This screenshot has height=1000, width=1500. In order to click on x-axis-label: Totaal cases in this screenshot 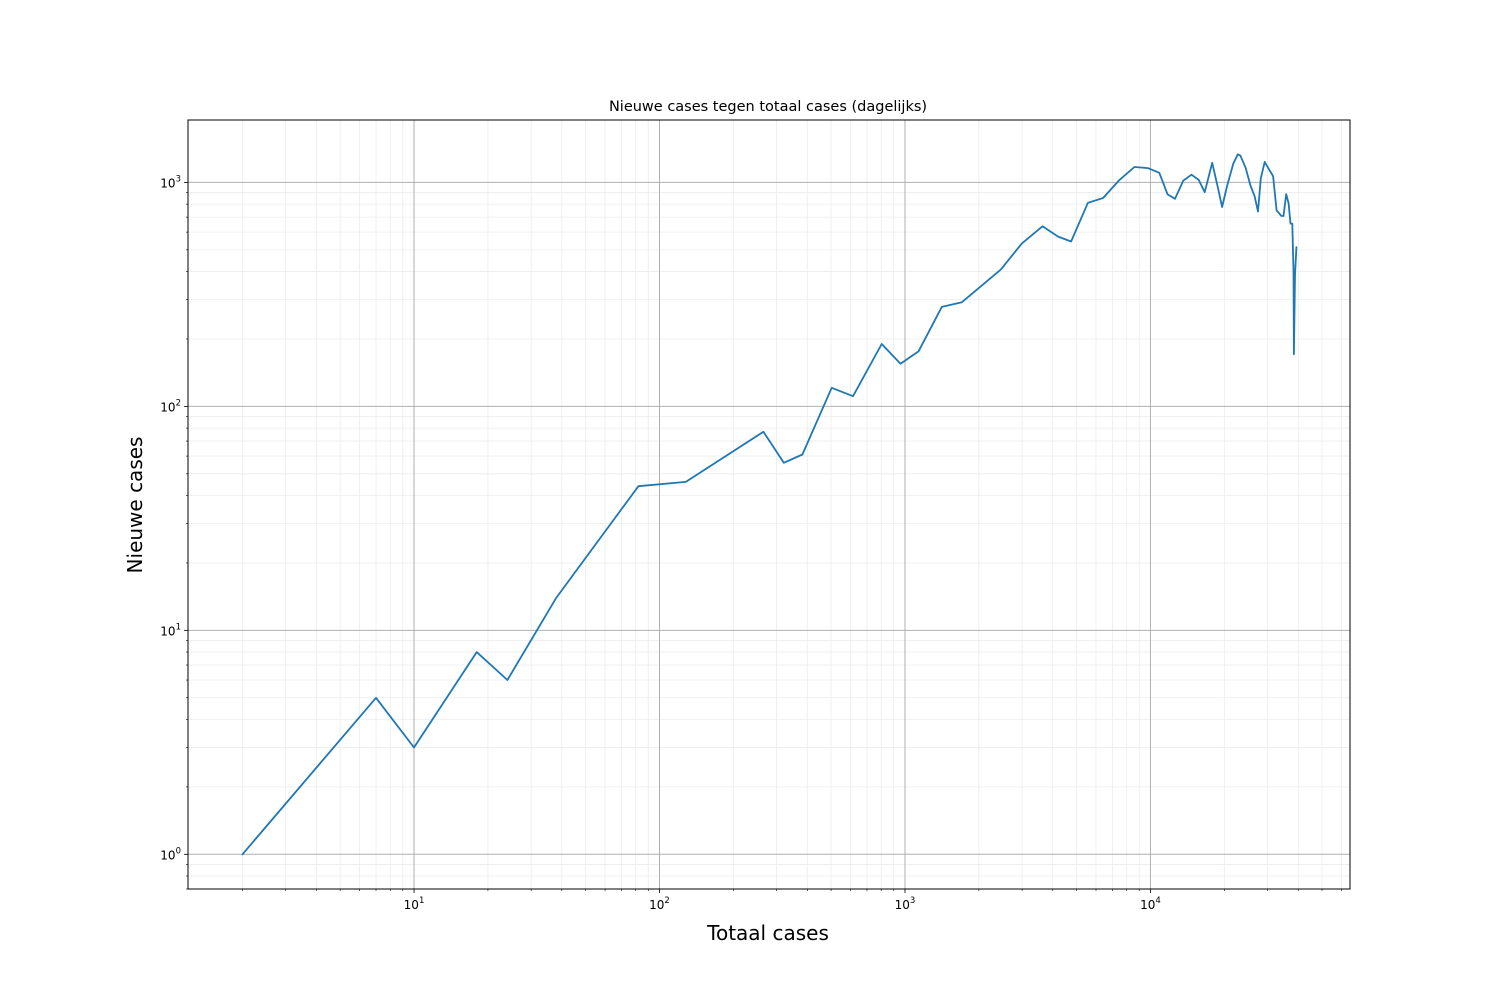, I will do `click(767, 933)`.